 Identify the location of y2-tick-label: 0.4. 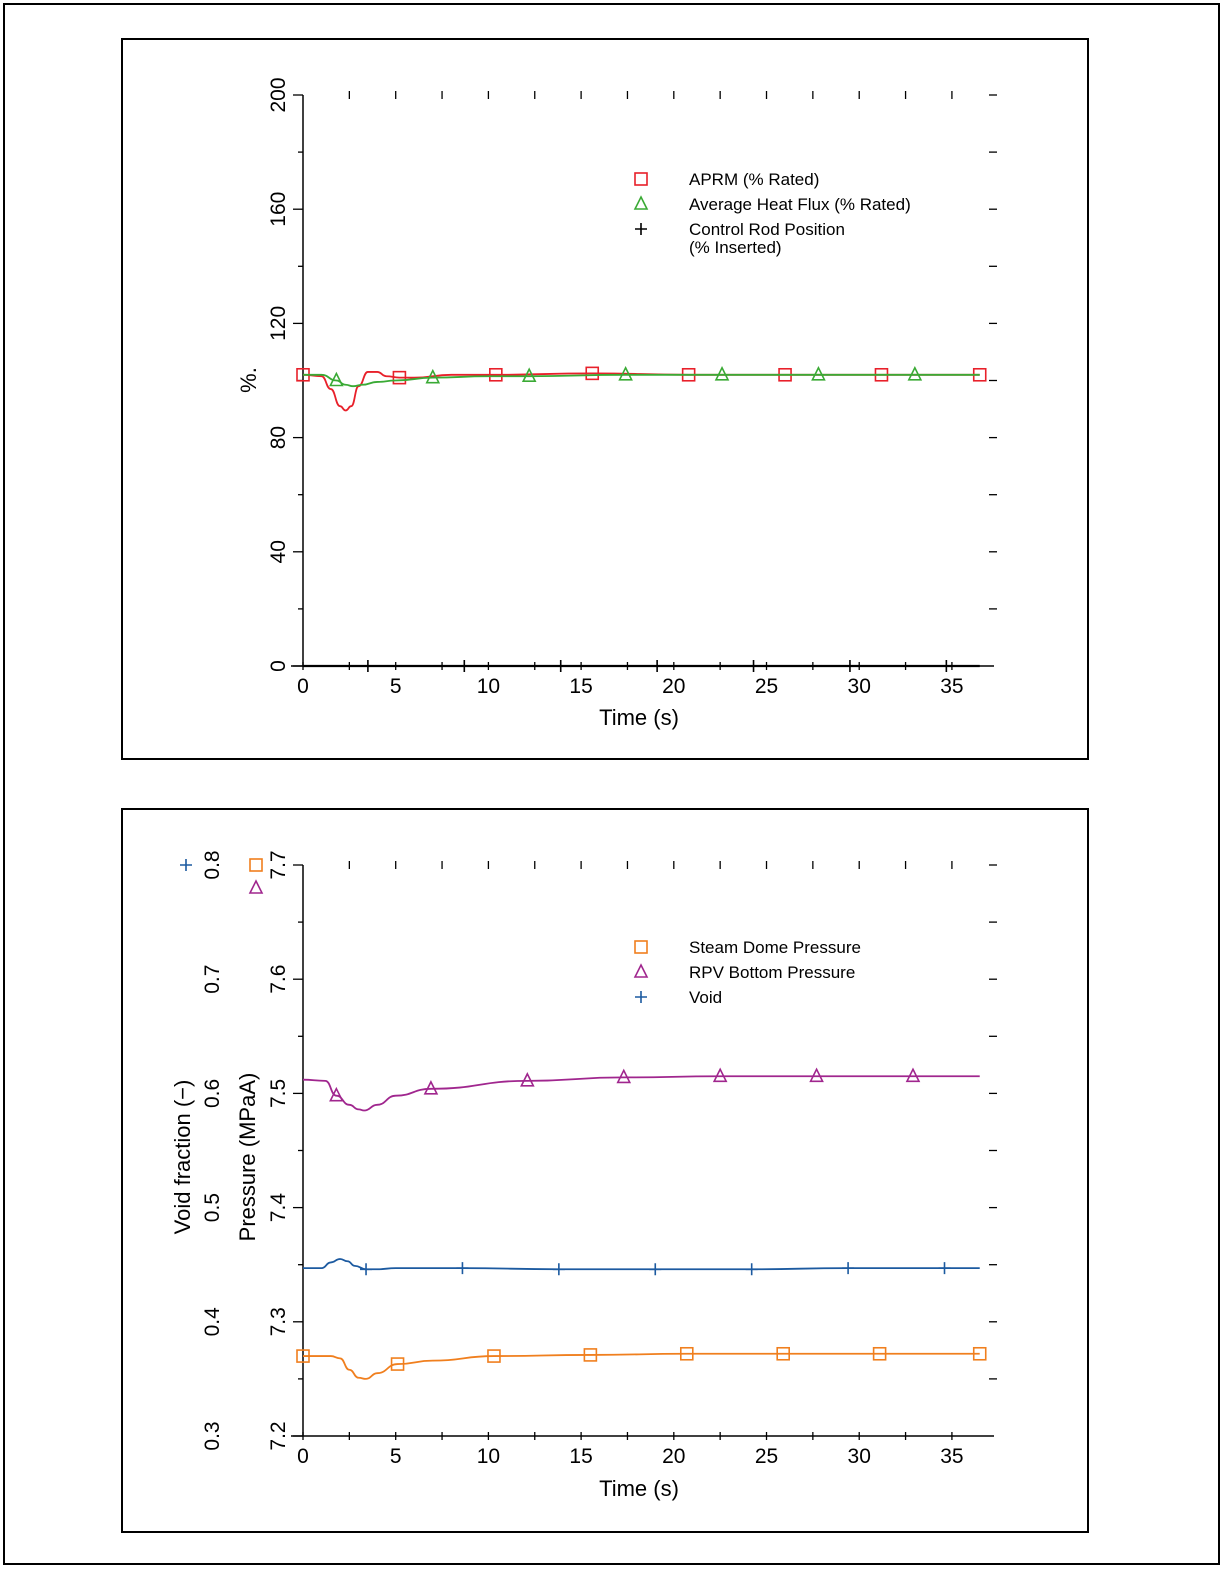
(212, 1322).